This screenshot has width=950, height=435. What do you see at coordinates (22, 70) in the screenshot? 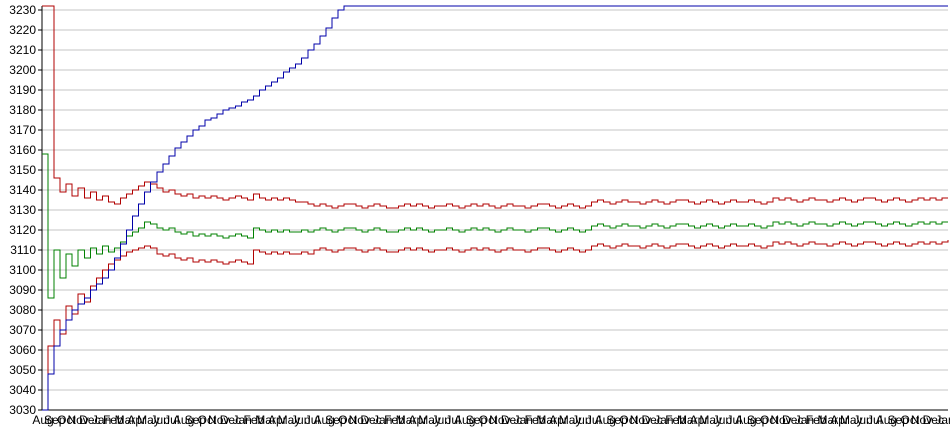
I see `y-axis-tick-label: 3200` at bounding box center [22, 70].